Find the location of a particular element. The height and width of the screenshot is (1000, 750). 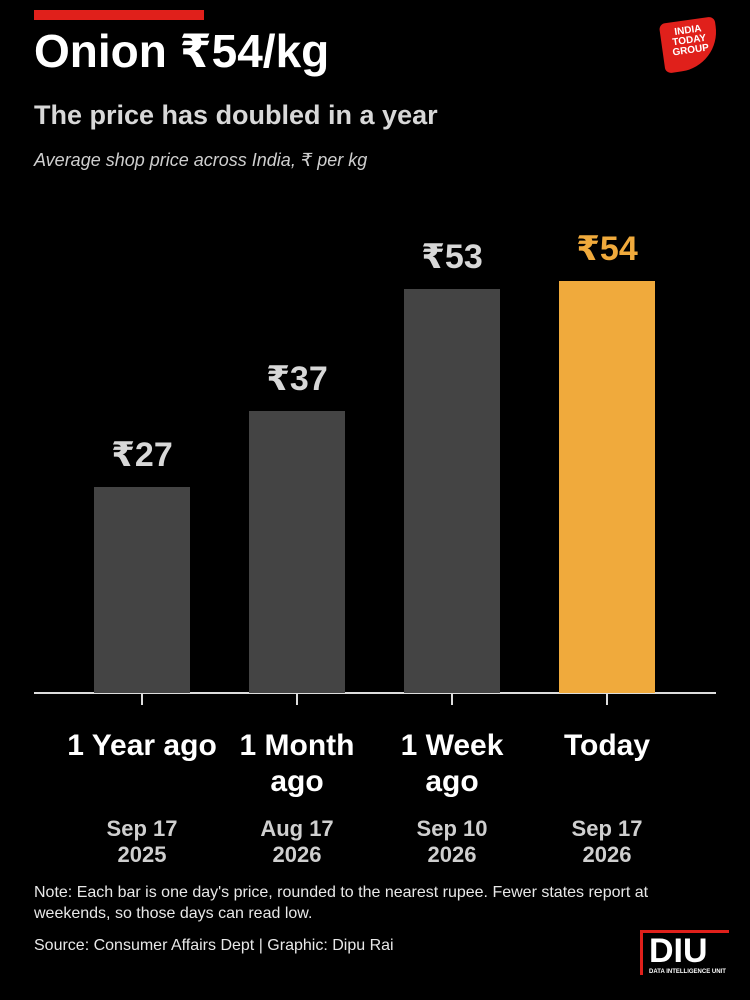

date-label: Aug 17 2026 is located at coordinates (297, 841).